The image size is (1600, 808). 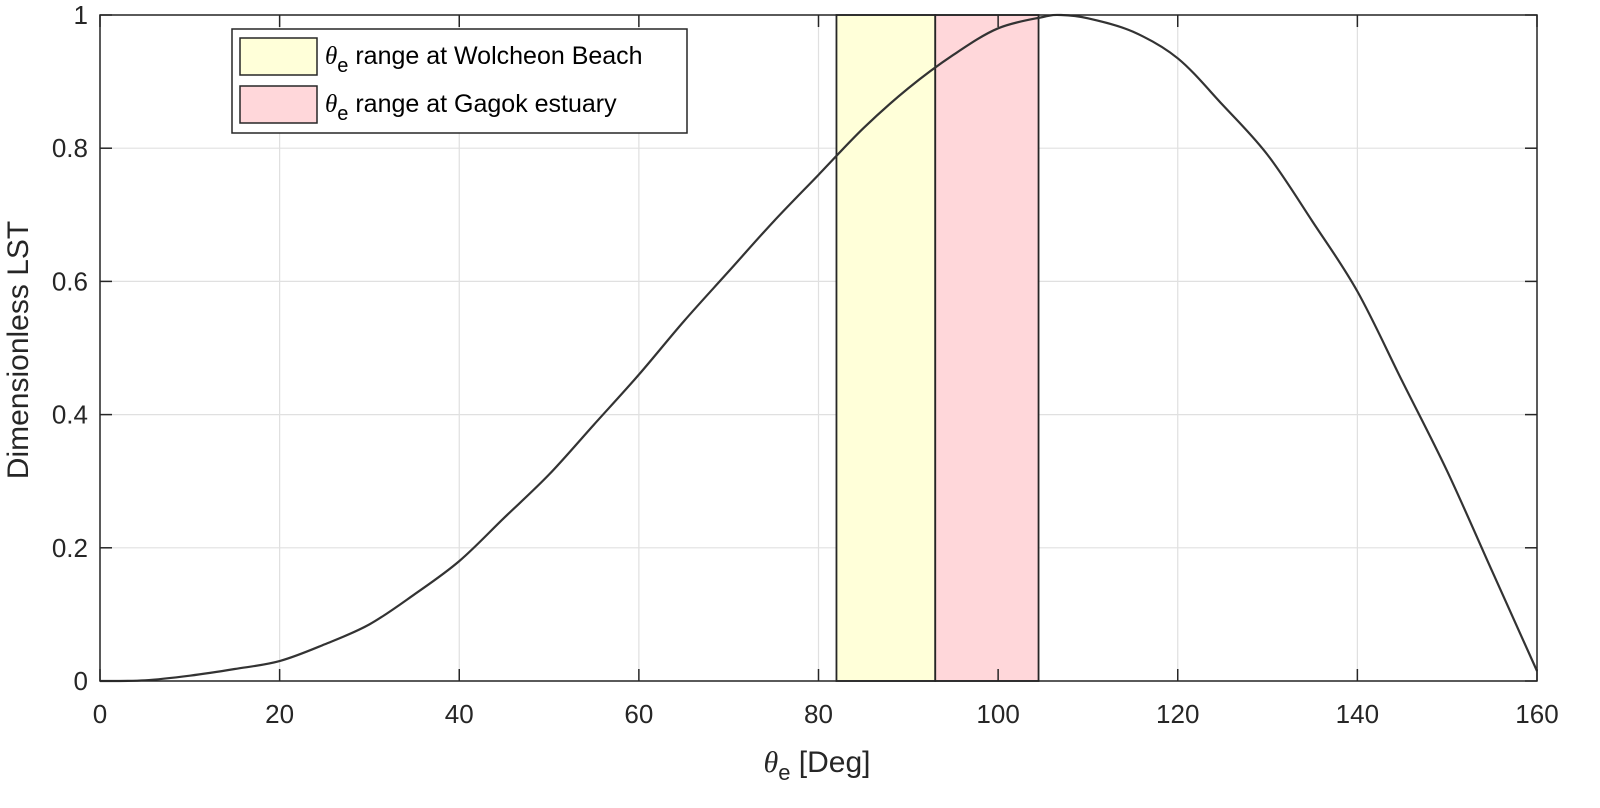 What do you see at coordinates (70, 281) in the screenshot?
I see `y-tick-label: 0.6` at bounding box center [70, 281].